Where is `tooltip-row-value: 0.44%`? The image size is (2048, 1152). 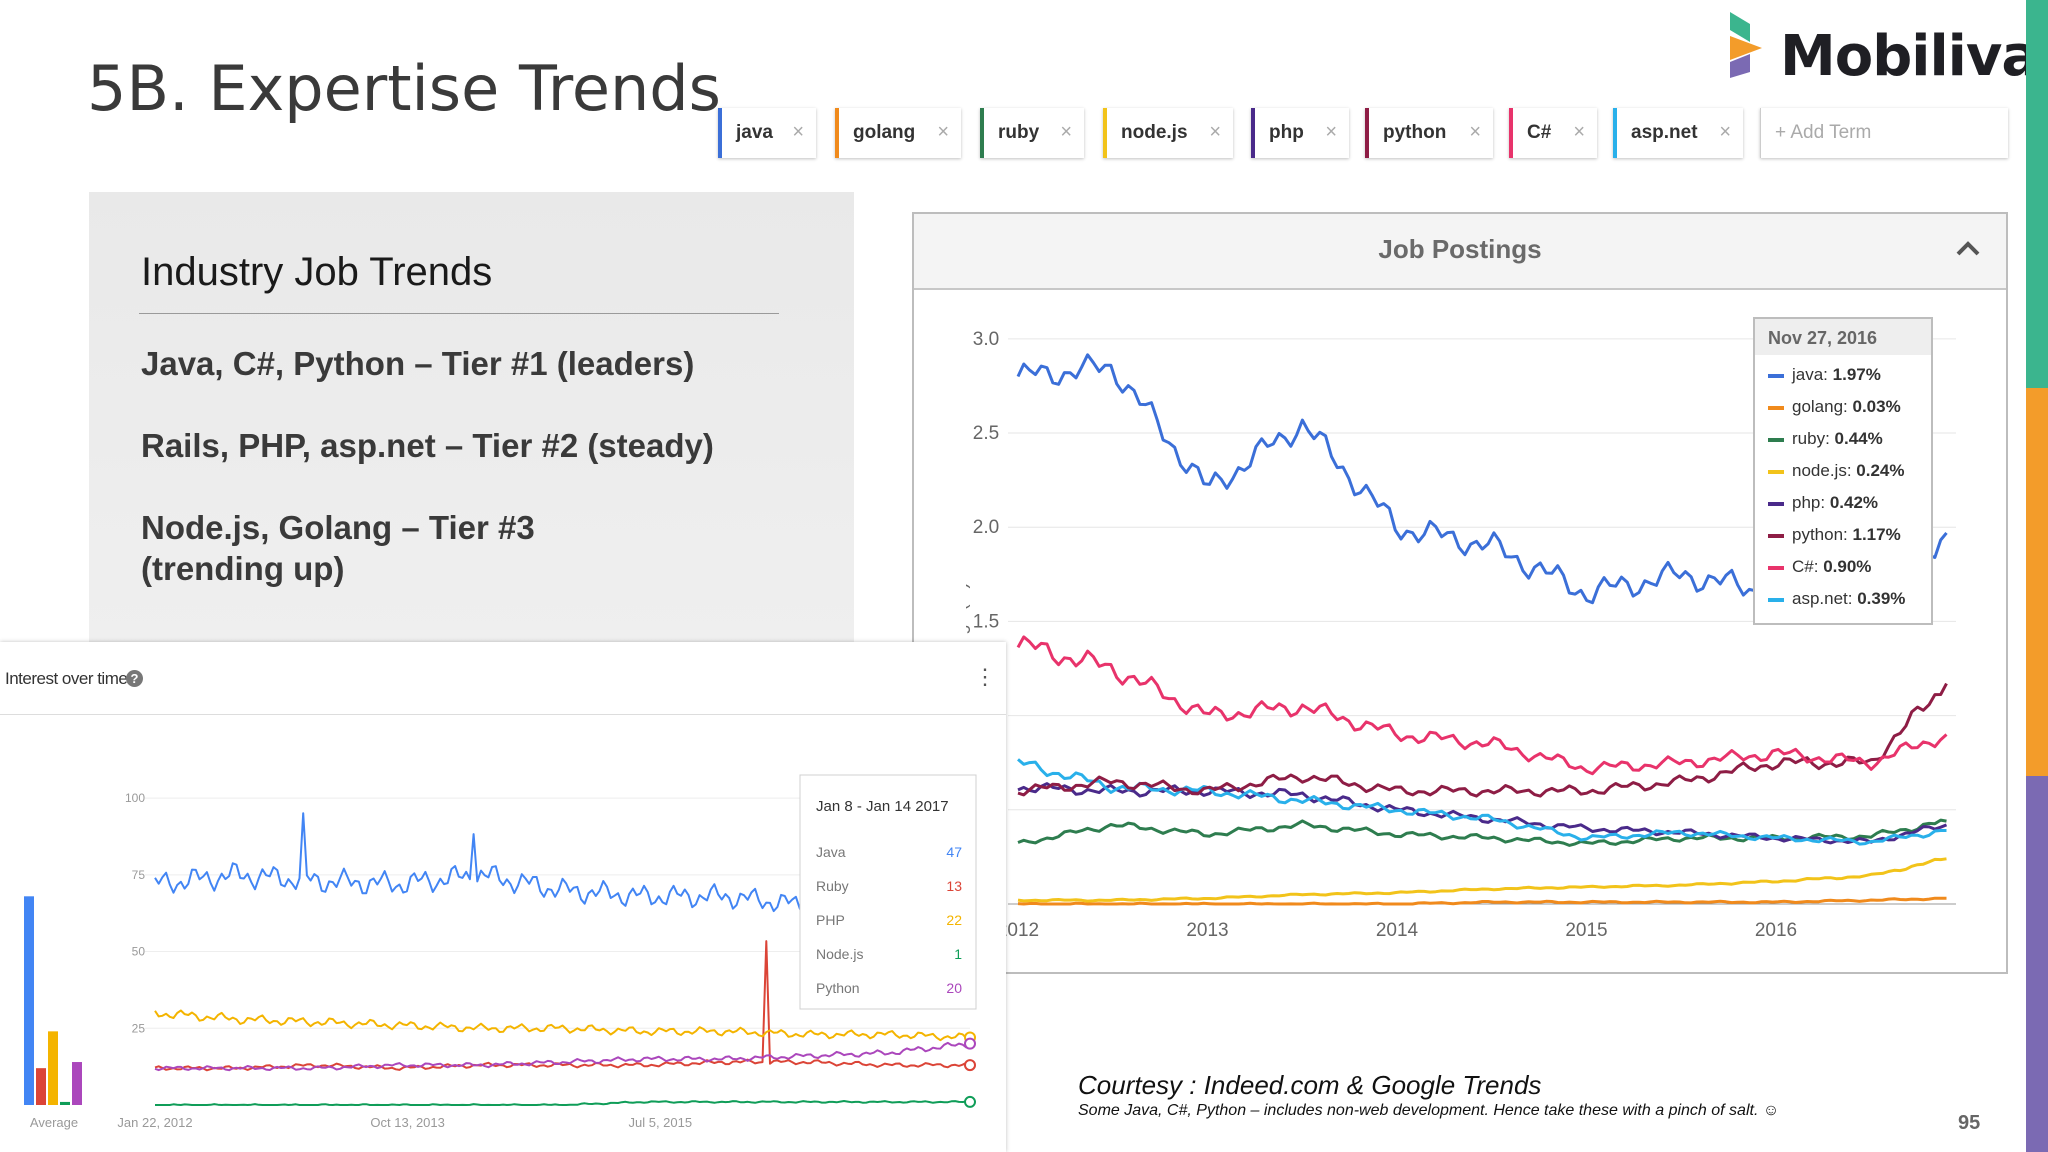
tooltip-row-value: 0.44% is located at coordinates (1859, 438).